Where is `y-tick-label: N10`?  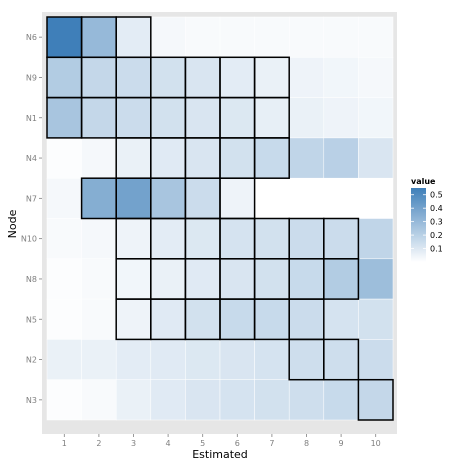 y-tick-label: N10 is located at coordinates (29, 239).